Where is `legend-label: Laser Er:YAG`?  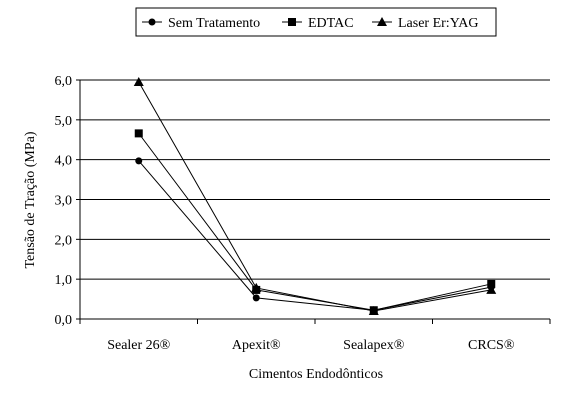 legend-label: Laser Er:YAG is located at coordinates (438, 23).